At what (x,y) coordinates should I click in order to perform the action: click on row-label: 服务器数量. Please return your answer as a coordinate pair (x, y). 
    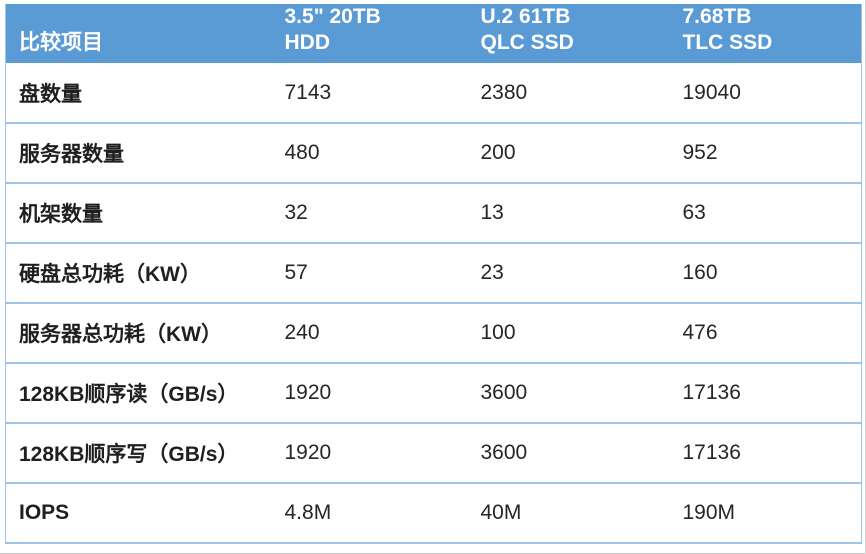
    Looking at the image, I should click on (141, 152).